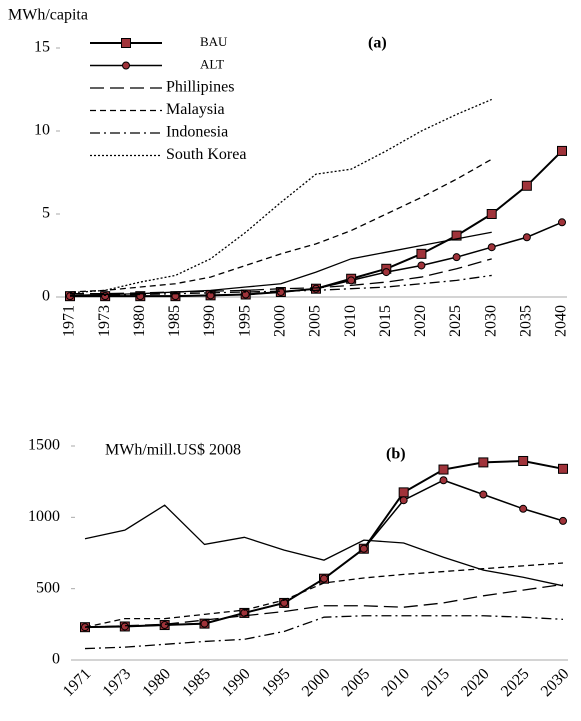 The image size is (581, 721). I want to click on annotation: (a), so click(377, 43).